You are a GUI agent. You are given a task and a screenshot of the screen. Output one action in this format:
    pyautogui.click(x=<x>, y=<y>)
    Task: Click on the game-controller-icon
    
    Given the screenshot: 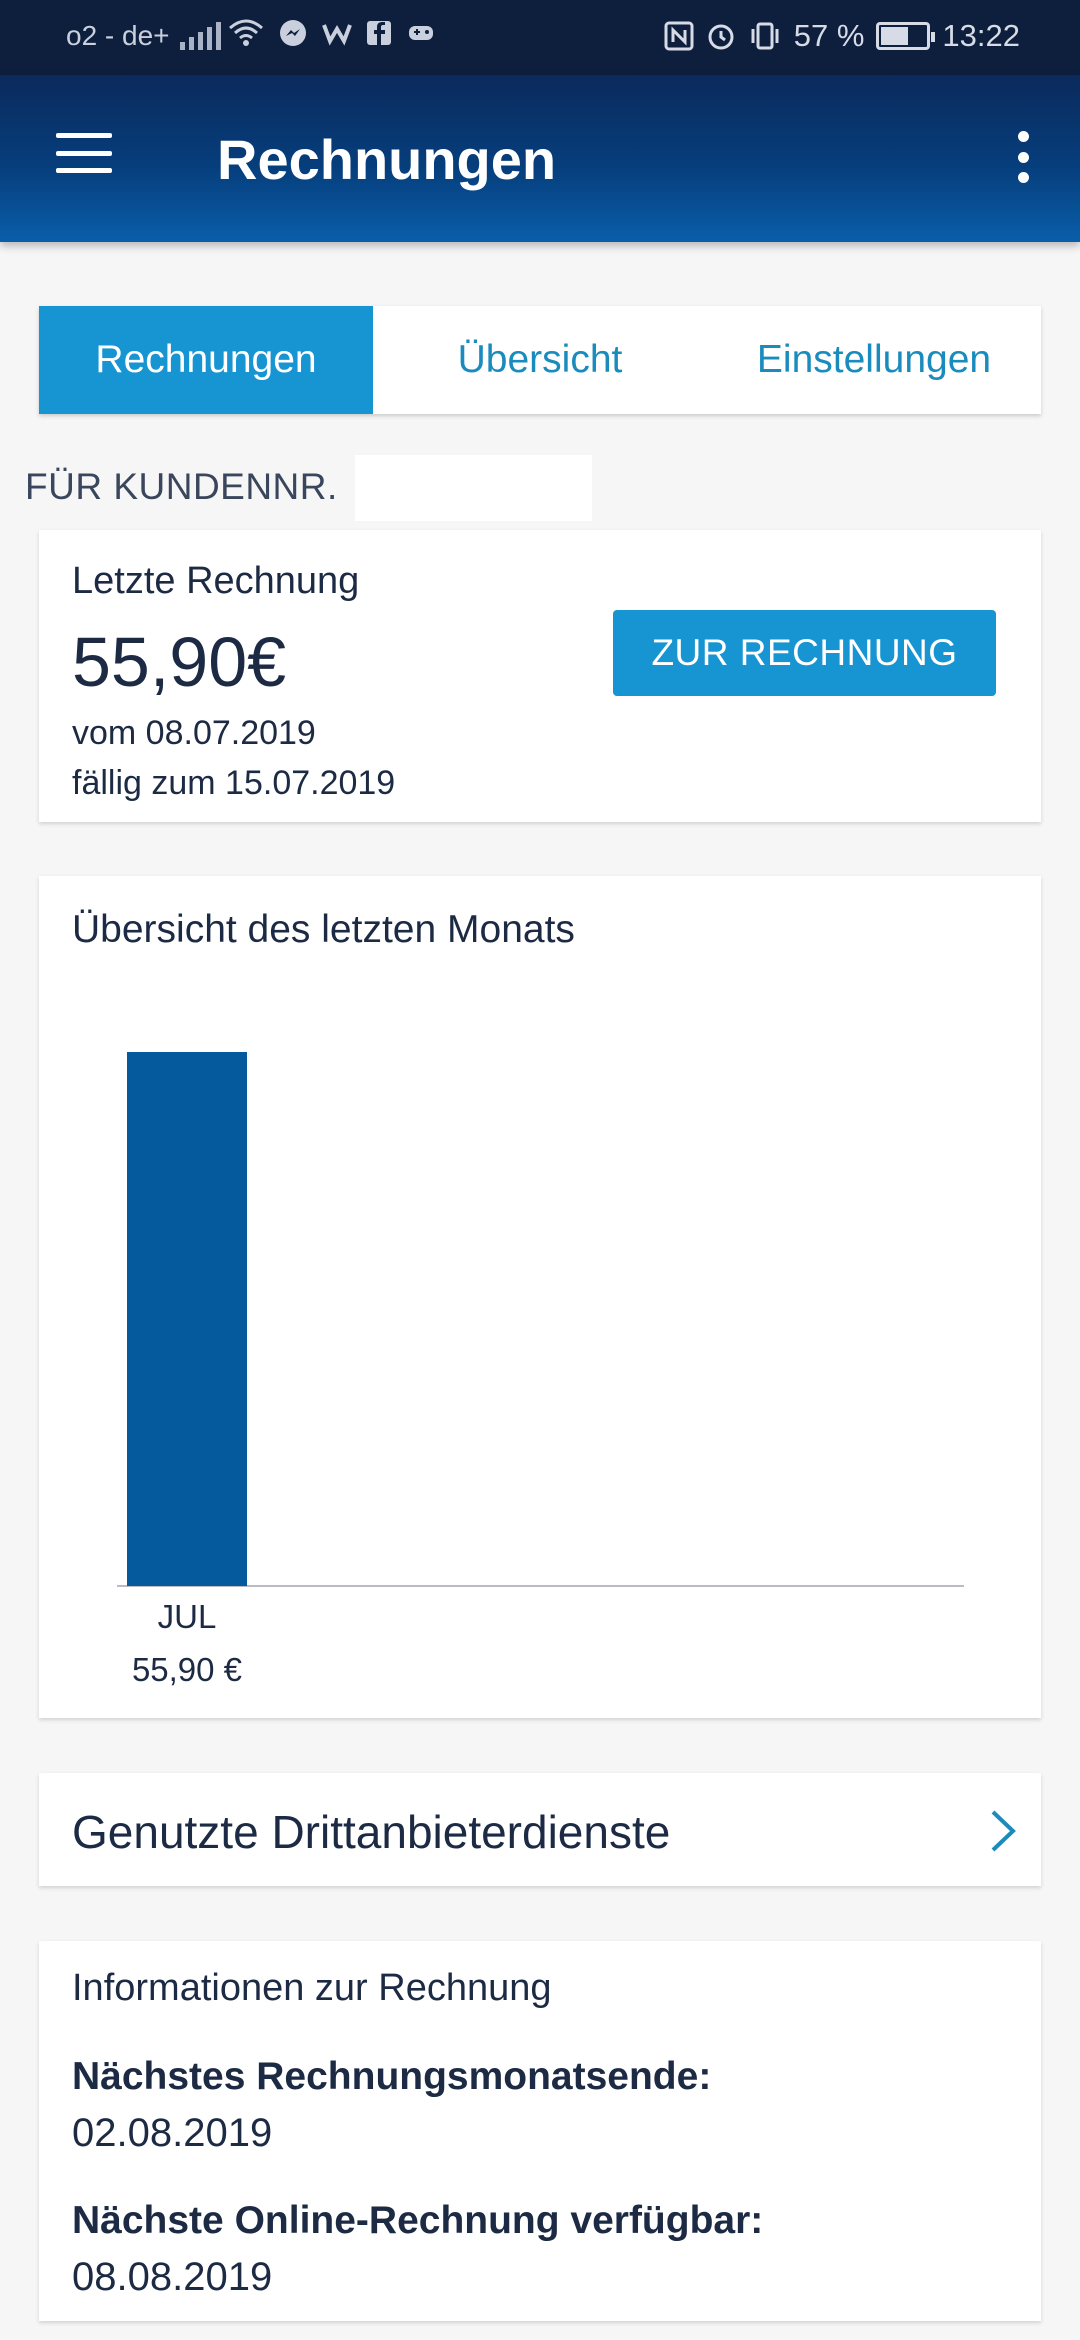 What is the action you would take?
    pyautogui.click(x=421, y=33)
    